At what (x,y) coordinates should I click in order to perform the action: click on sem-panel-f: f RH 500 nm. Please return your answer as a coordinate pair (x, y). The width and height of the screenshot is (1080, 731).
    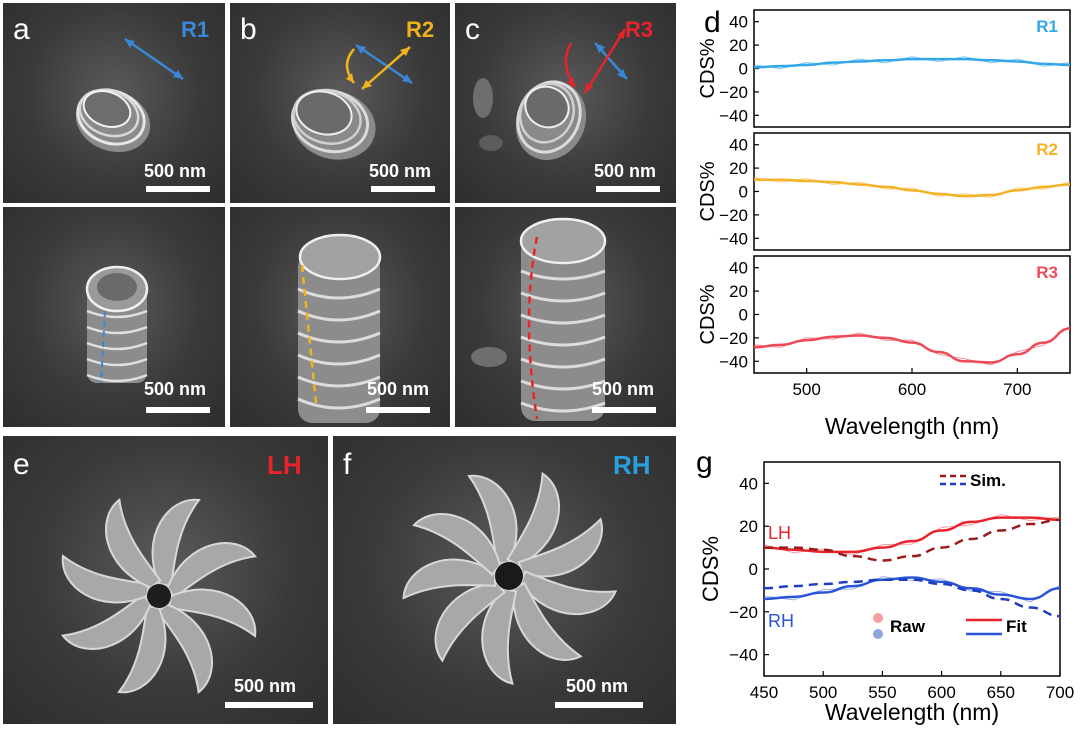
    Looking at the image, I should click on (504, 580).